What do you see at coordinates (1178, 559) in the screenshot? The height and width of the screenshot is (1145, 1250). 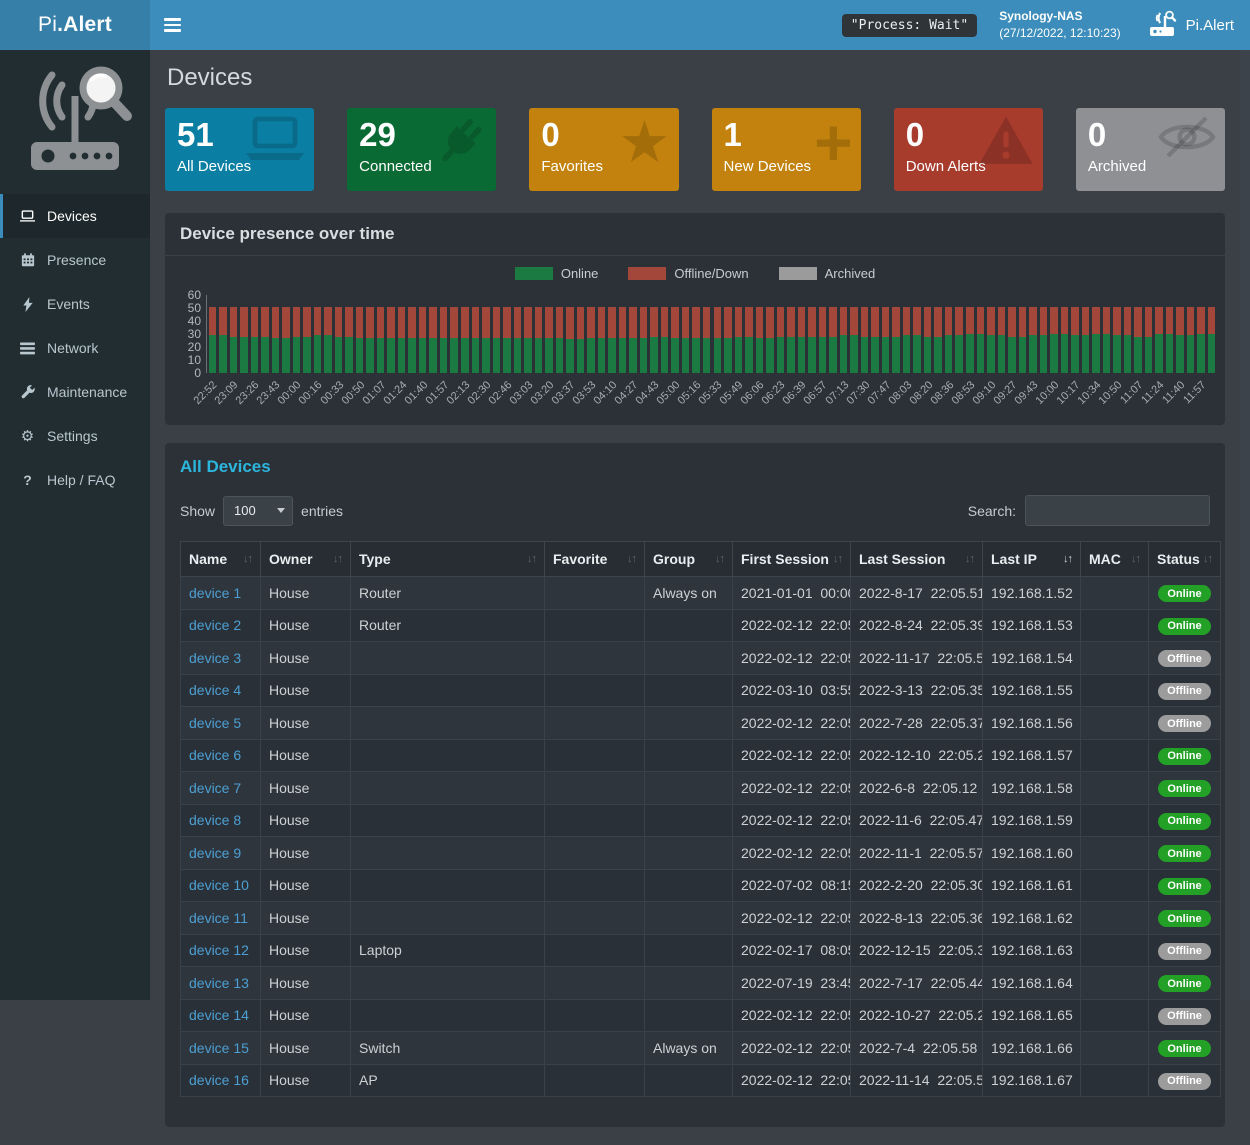 I see `column-label: Status` at bounding box center [1178, 559].